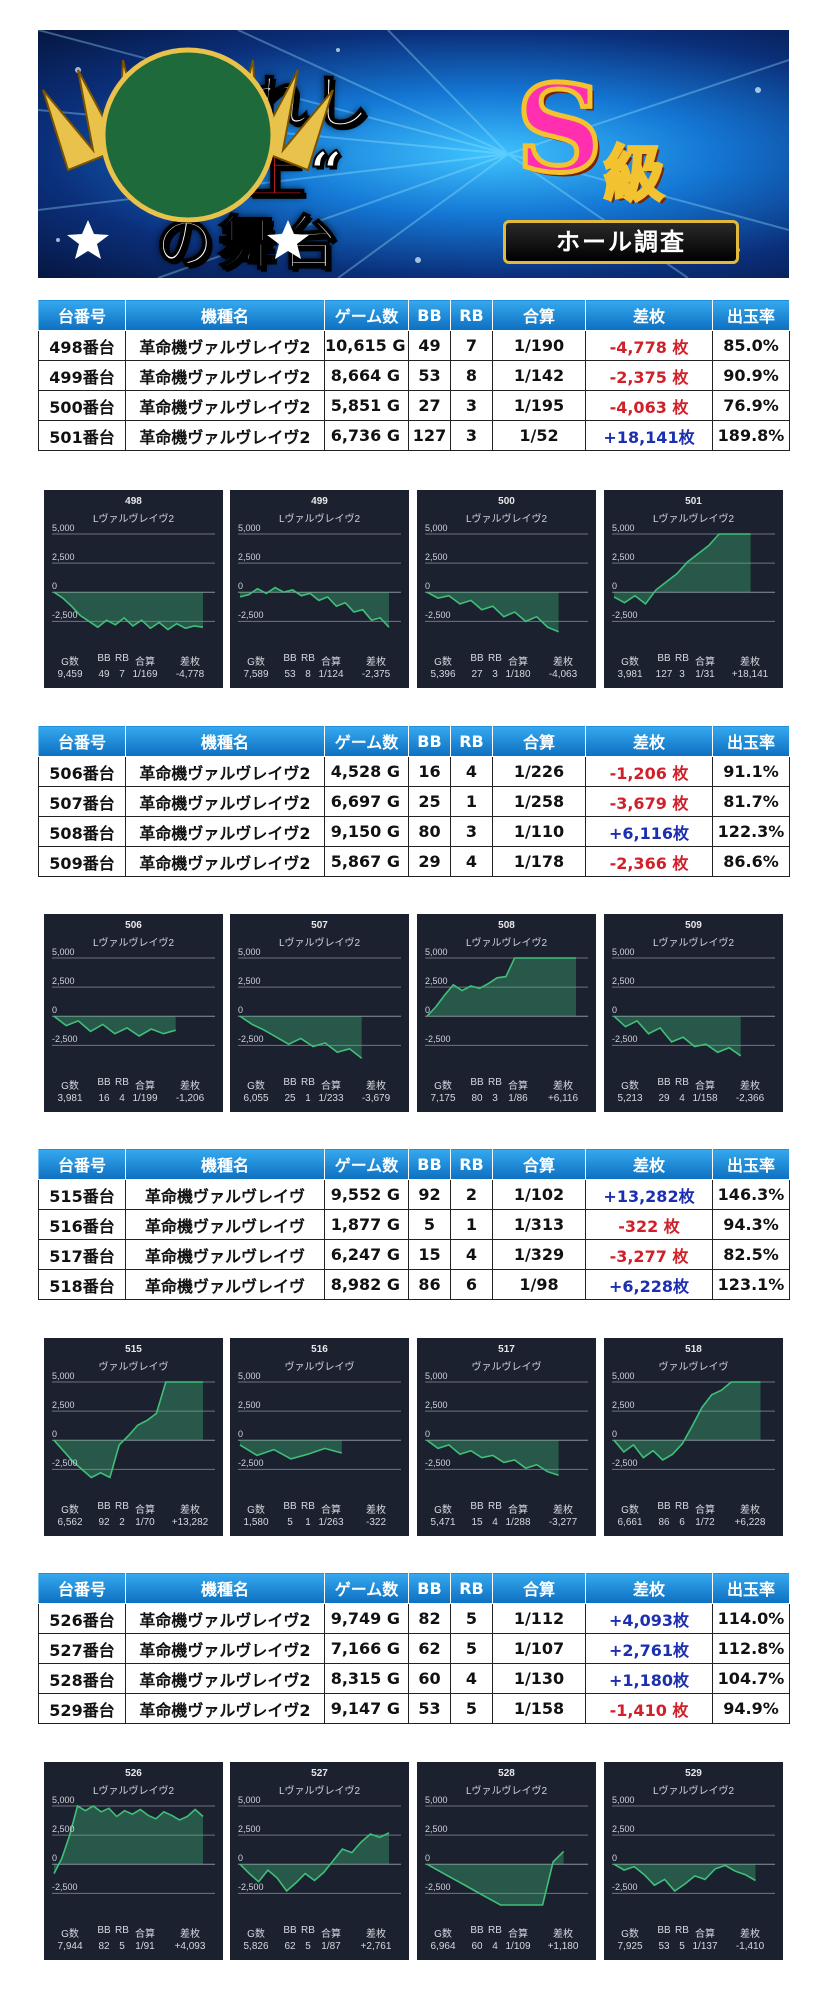 The image size is (821, 1993). I want to click on bb-count: 29, so click(429, 861).